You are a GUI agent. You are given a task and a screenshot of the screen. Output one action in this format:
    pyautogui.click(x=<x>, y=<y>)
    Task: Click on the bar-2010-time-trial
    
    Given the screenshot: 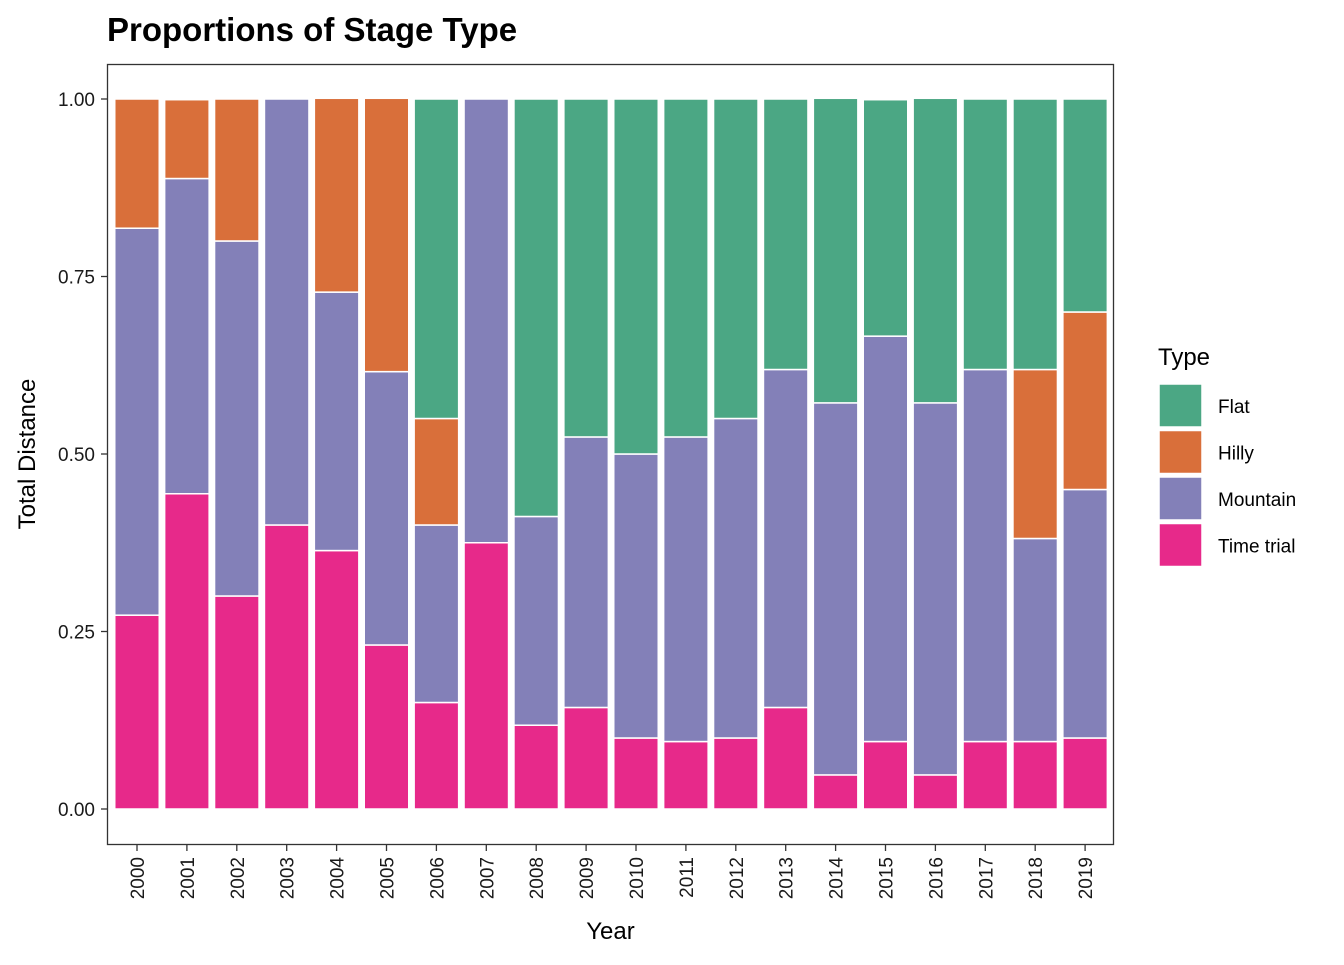 What is the action you would take?
    pyautogui.click(x=636, y=773)
    